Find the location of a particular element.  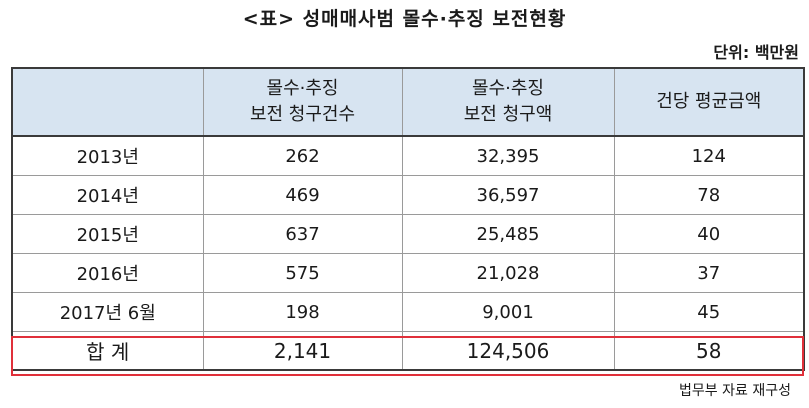

average-cell: 40 is located at coordinates (709, 234).